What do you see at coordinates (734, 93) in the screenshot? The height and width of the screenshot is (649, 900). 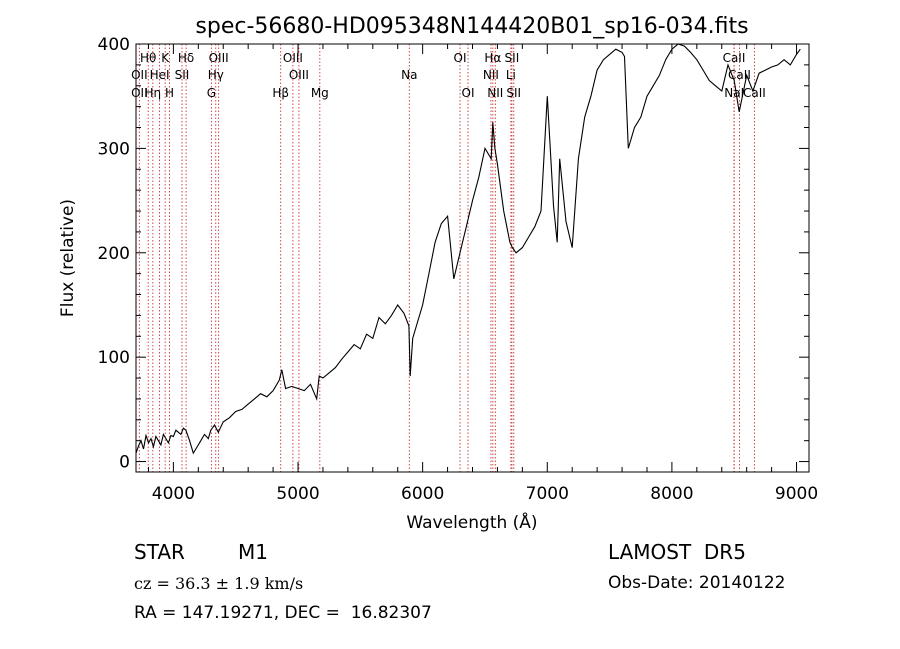 I see `marker-label: NaI` at bounding box center [734, 93].